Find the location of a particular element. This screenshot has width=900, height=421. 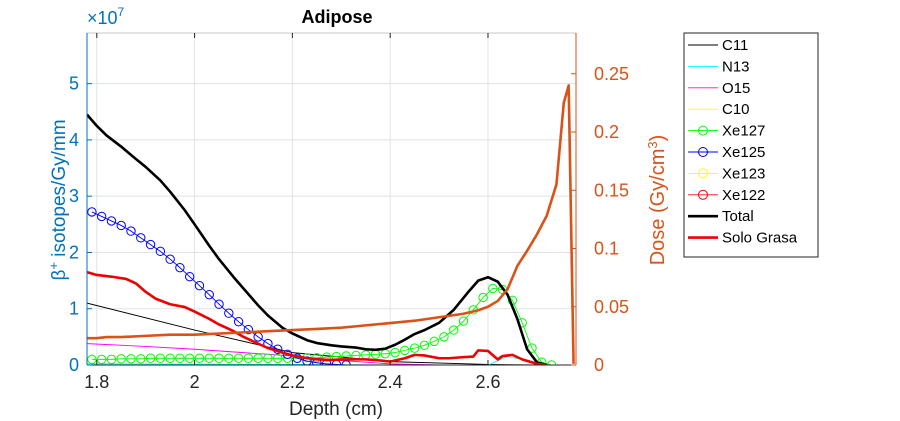

legend-box is located at coordinates (751, 145).